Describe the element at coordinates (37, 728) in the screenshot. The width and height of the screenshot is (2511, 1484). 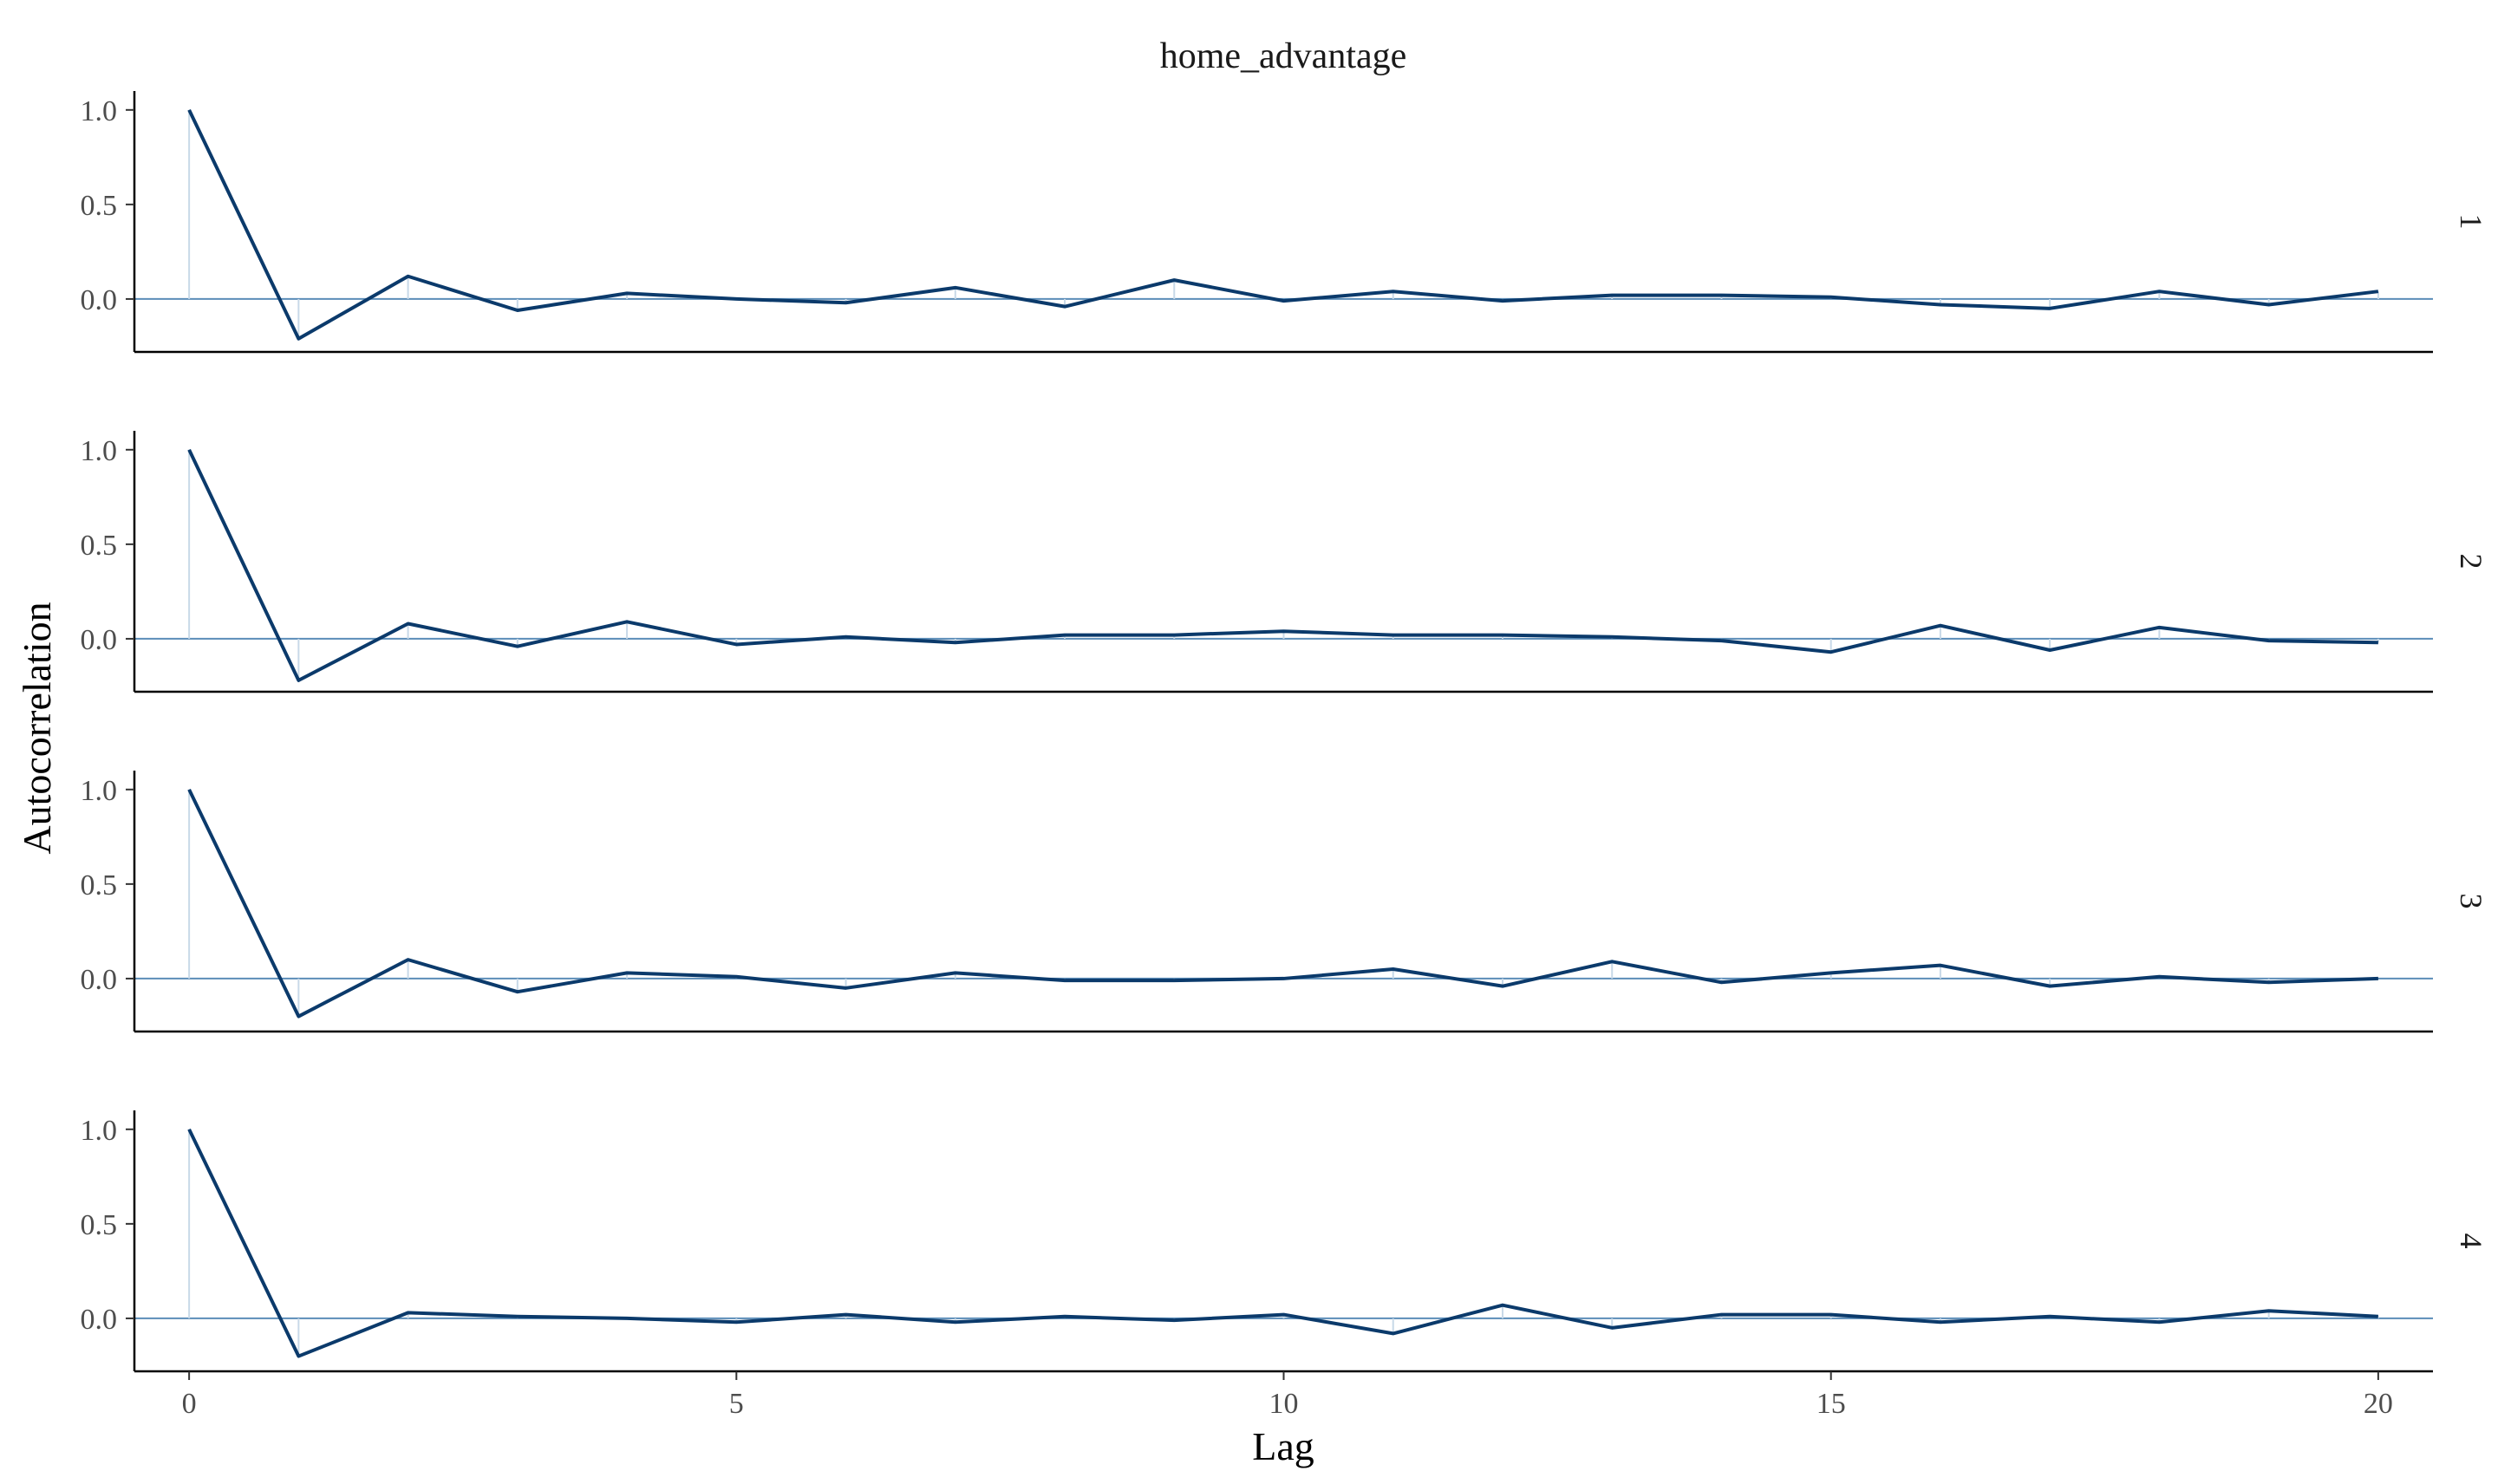
I see `y-axis-title: Autocorrelation` at that location.